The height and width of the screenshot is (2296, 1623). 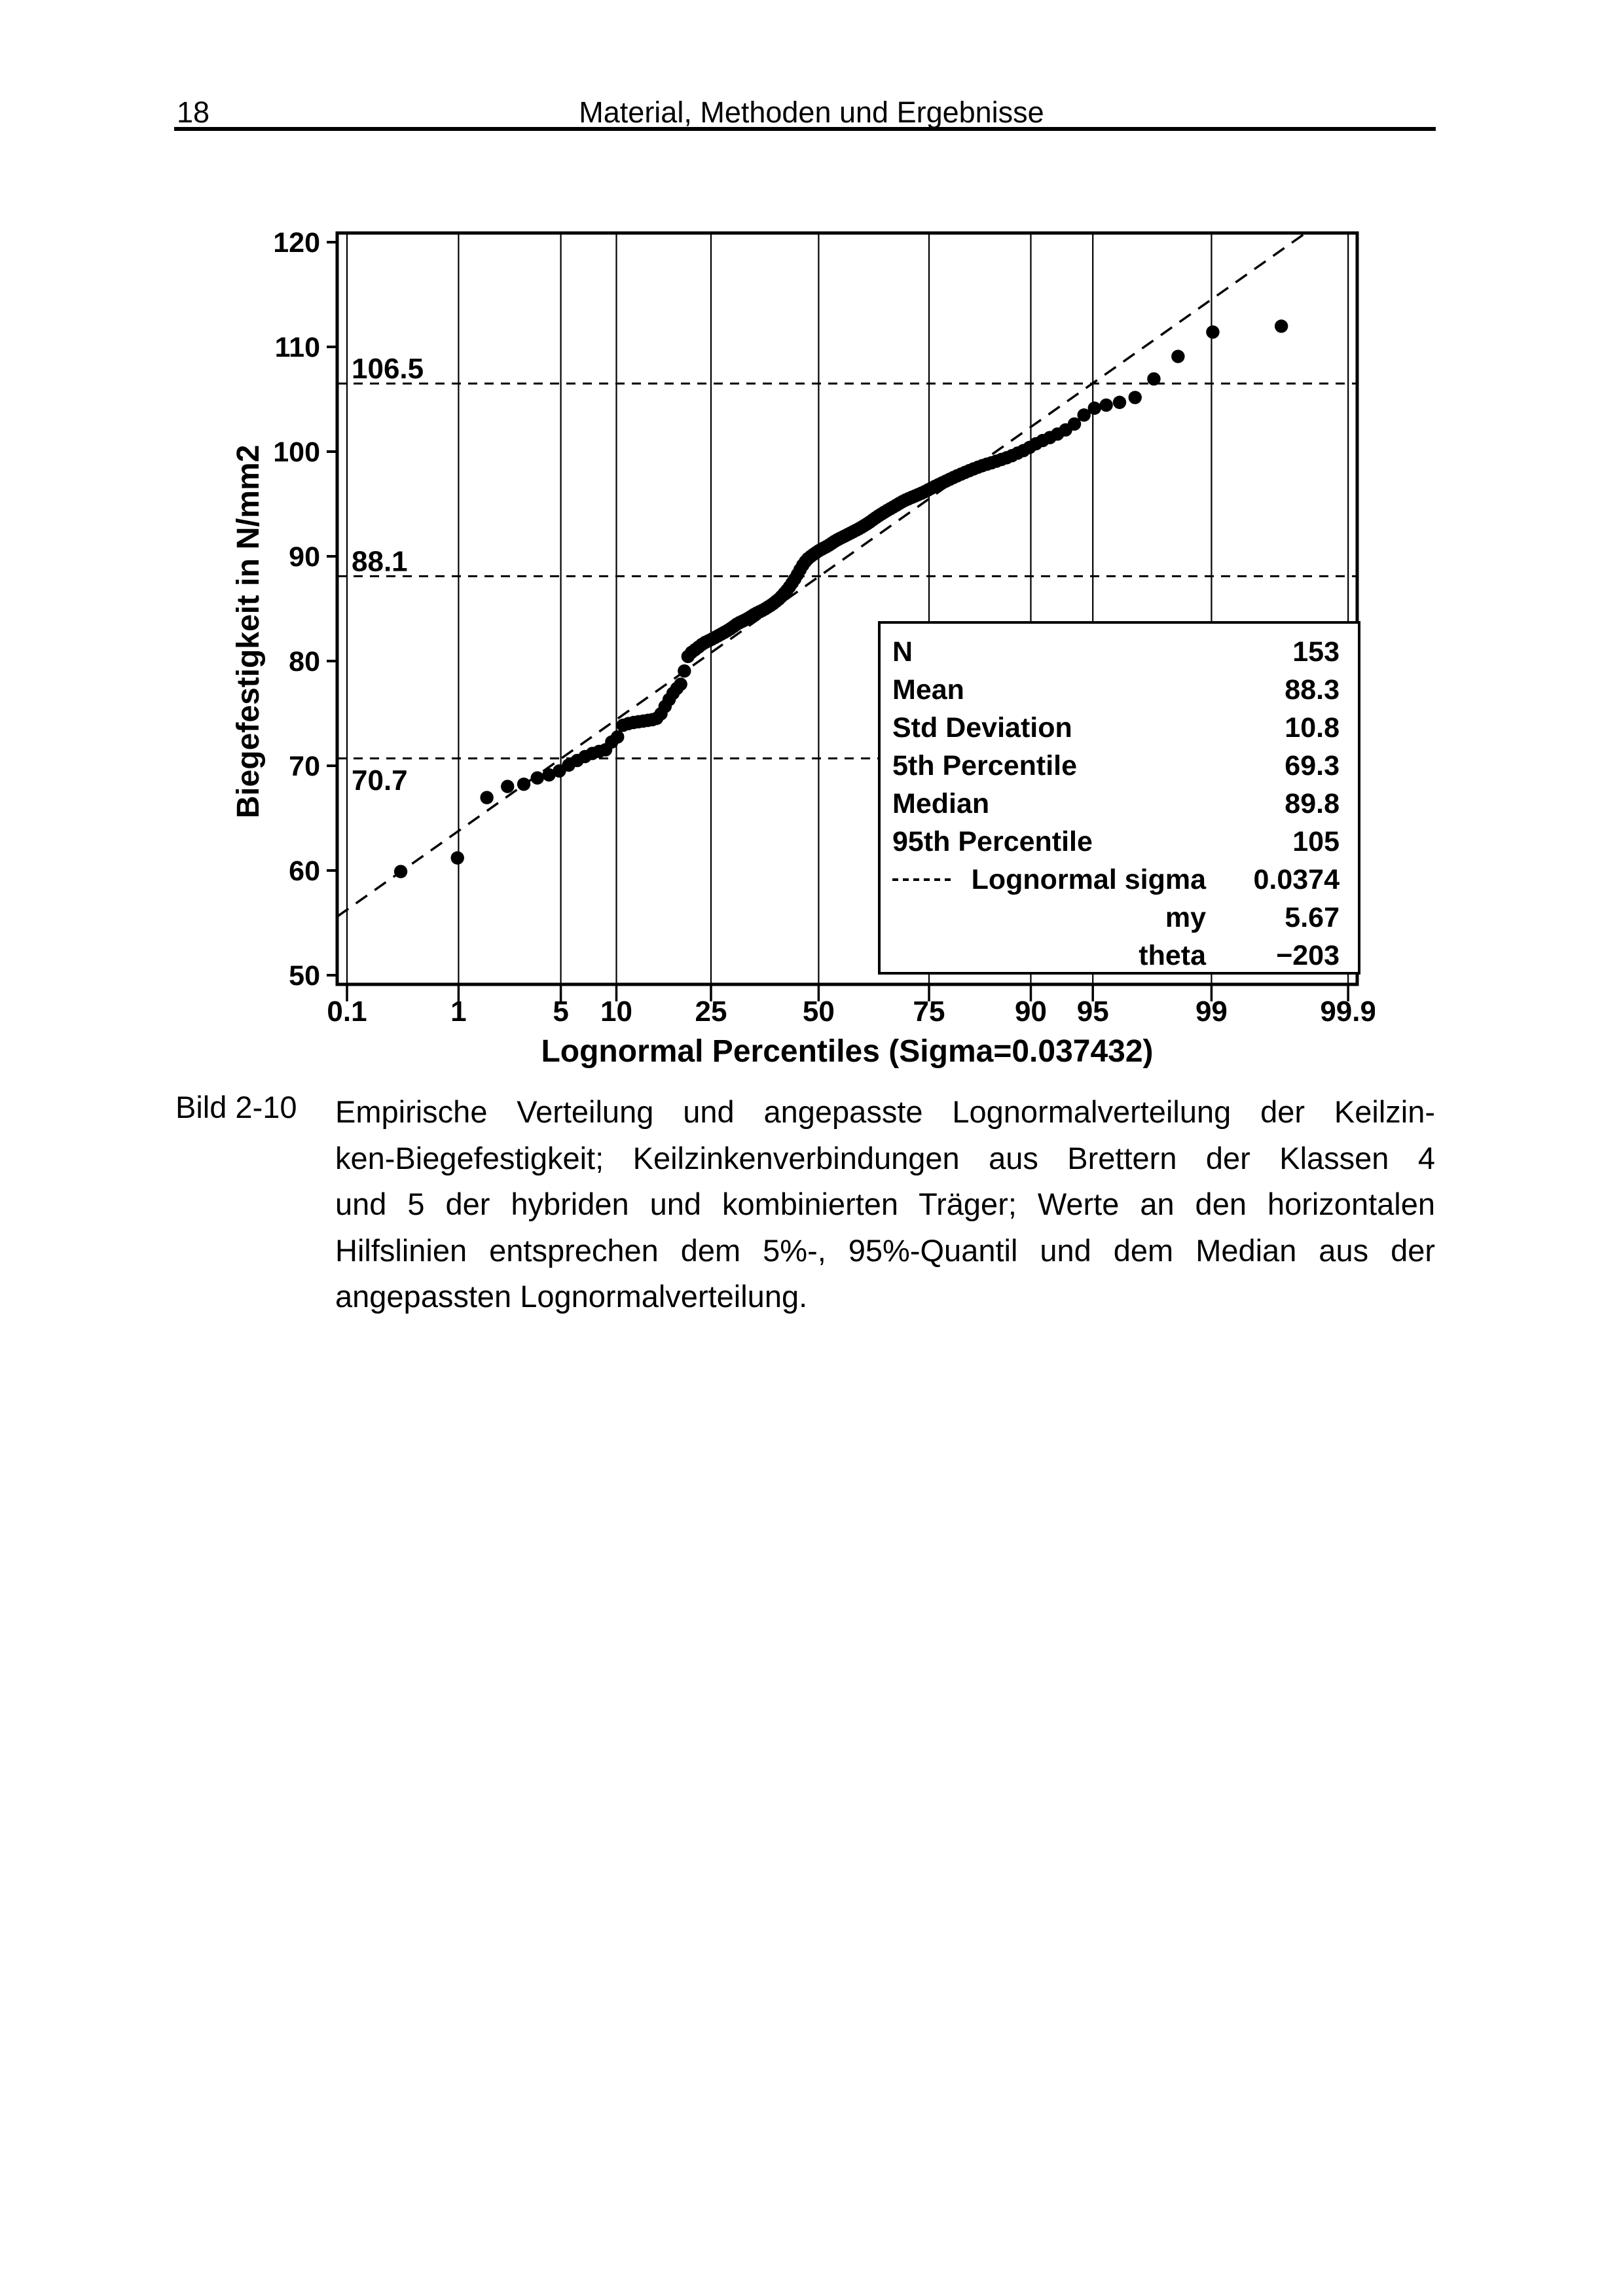 What do you see at coordinates (248, 632) in the screenshot?
I see `y-axis-title: Biegefestigkeit in N/mm2` at bounding box center [248, 632].